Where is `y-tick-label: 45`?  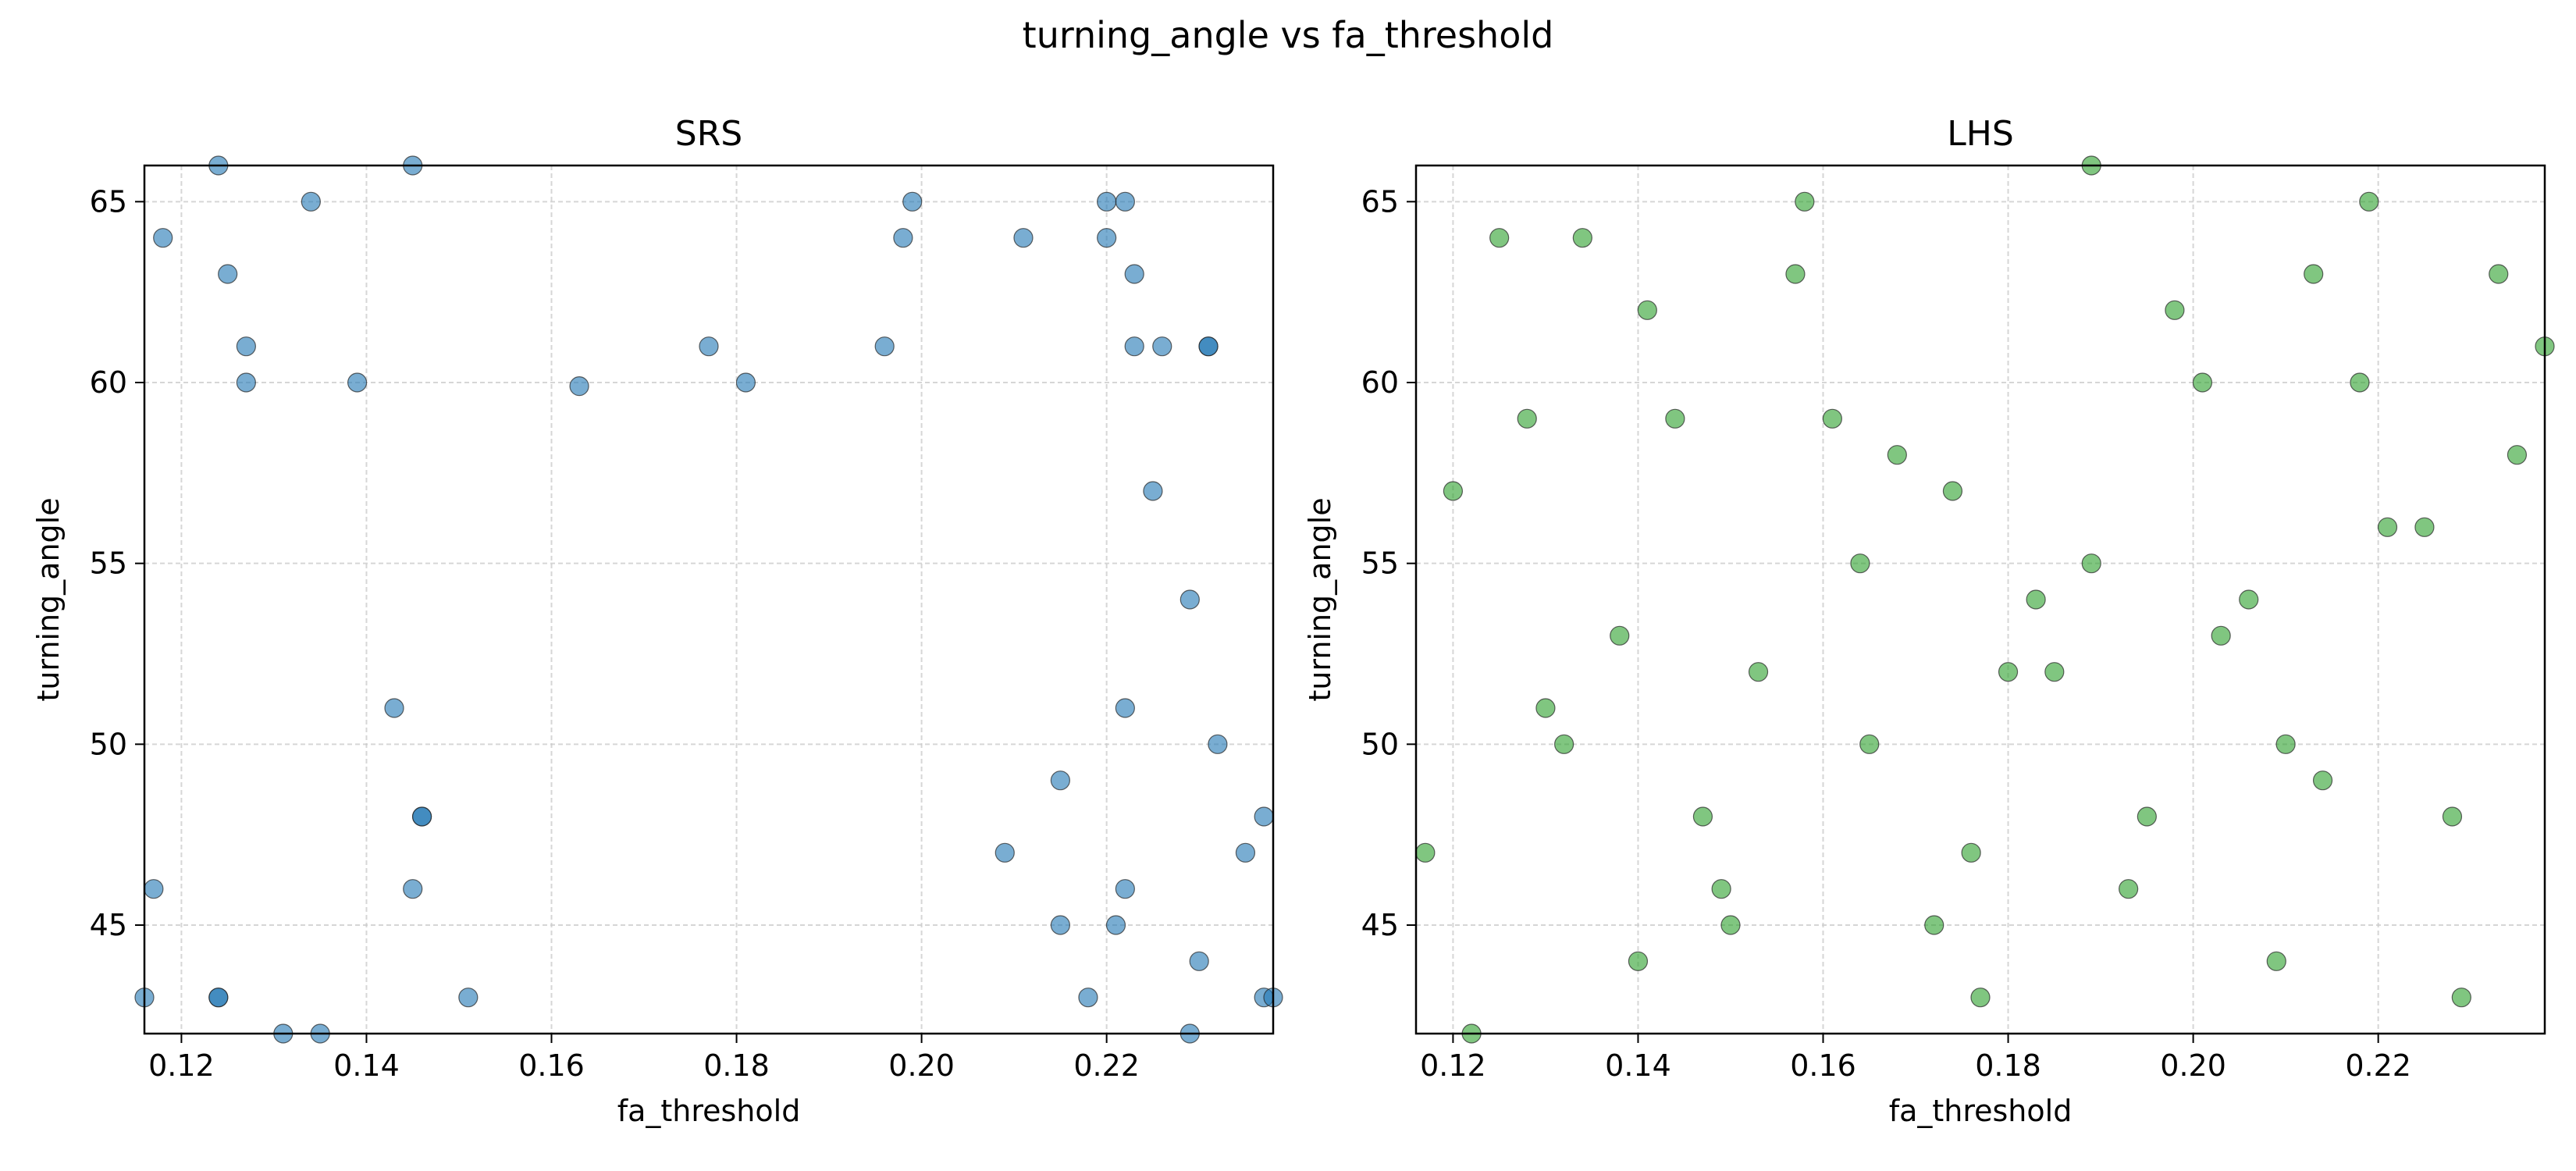 y-tick-label: 45 is located at coordinates (1380, 925).